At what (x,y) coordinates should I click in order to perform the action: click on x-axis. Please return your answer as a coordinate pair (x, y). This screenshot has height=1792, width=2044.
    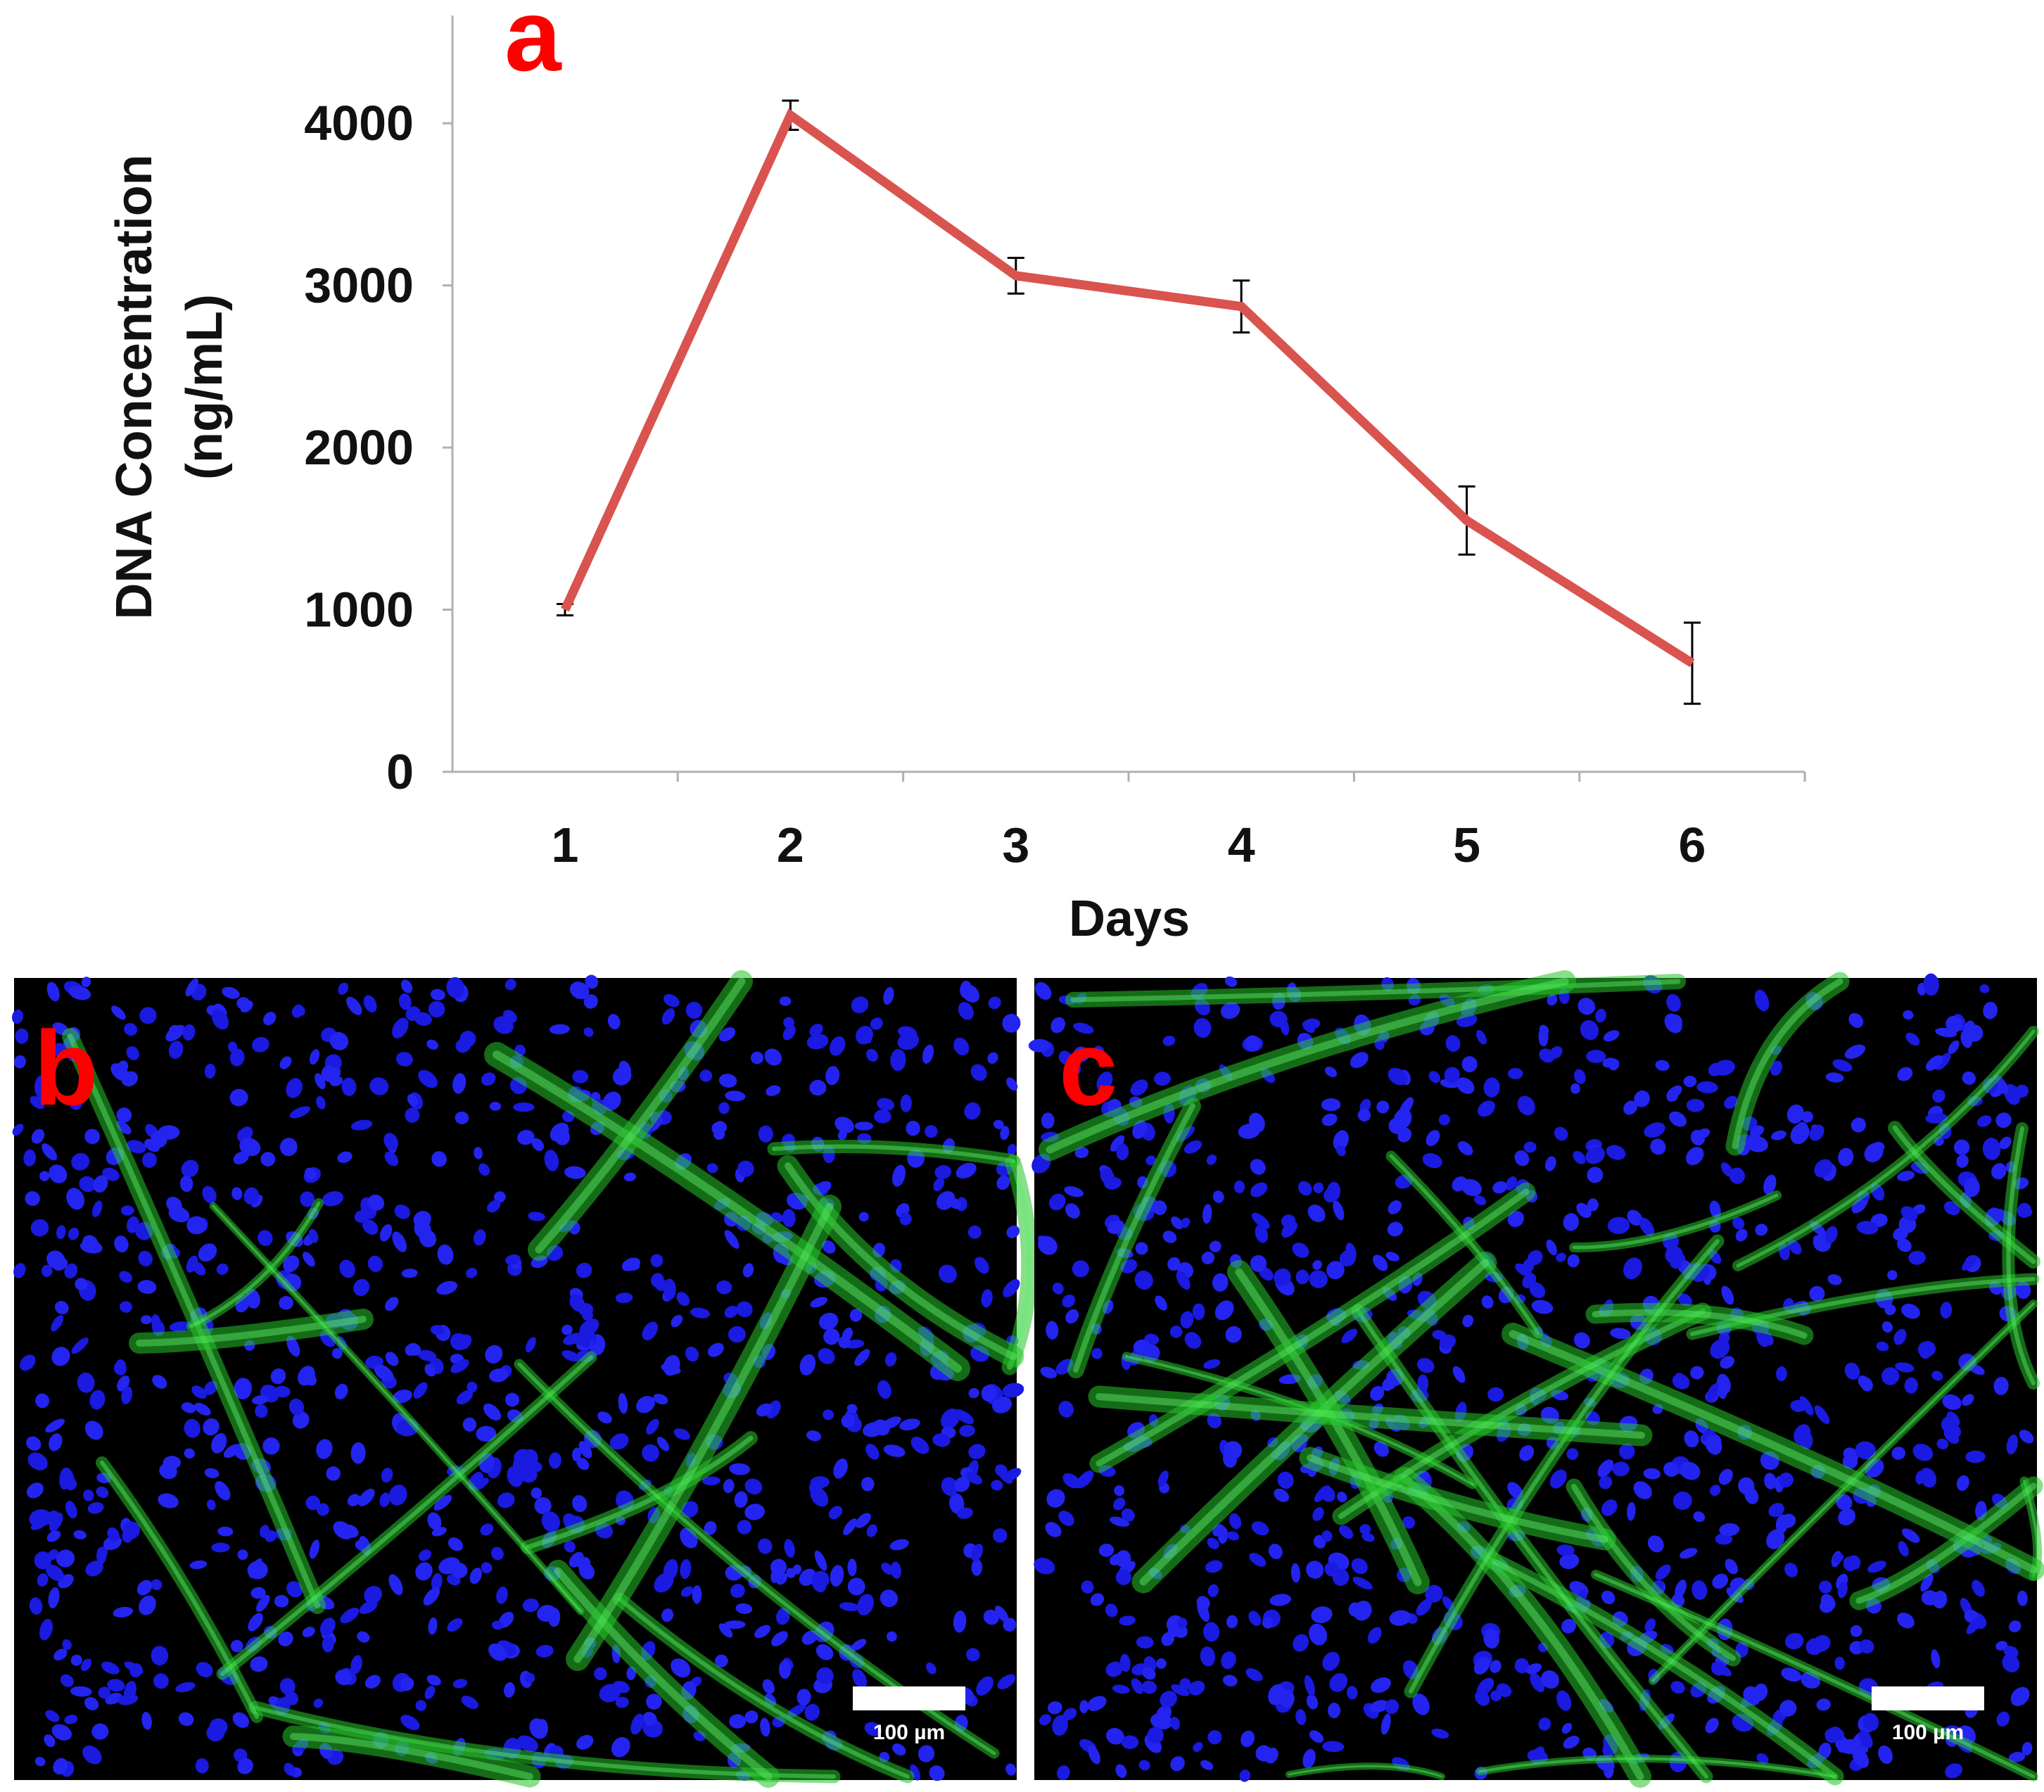
    Looking at the image, I should click on (1129, 776).